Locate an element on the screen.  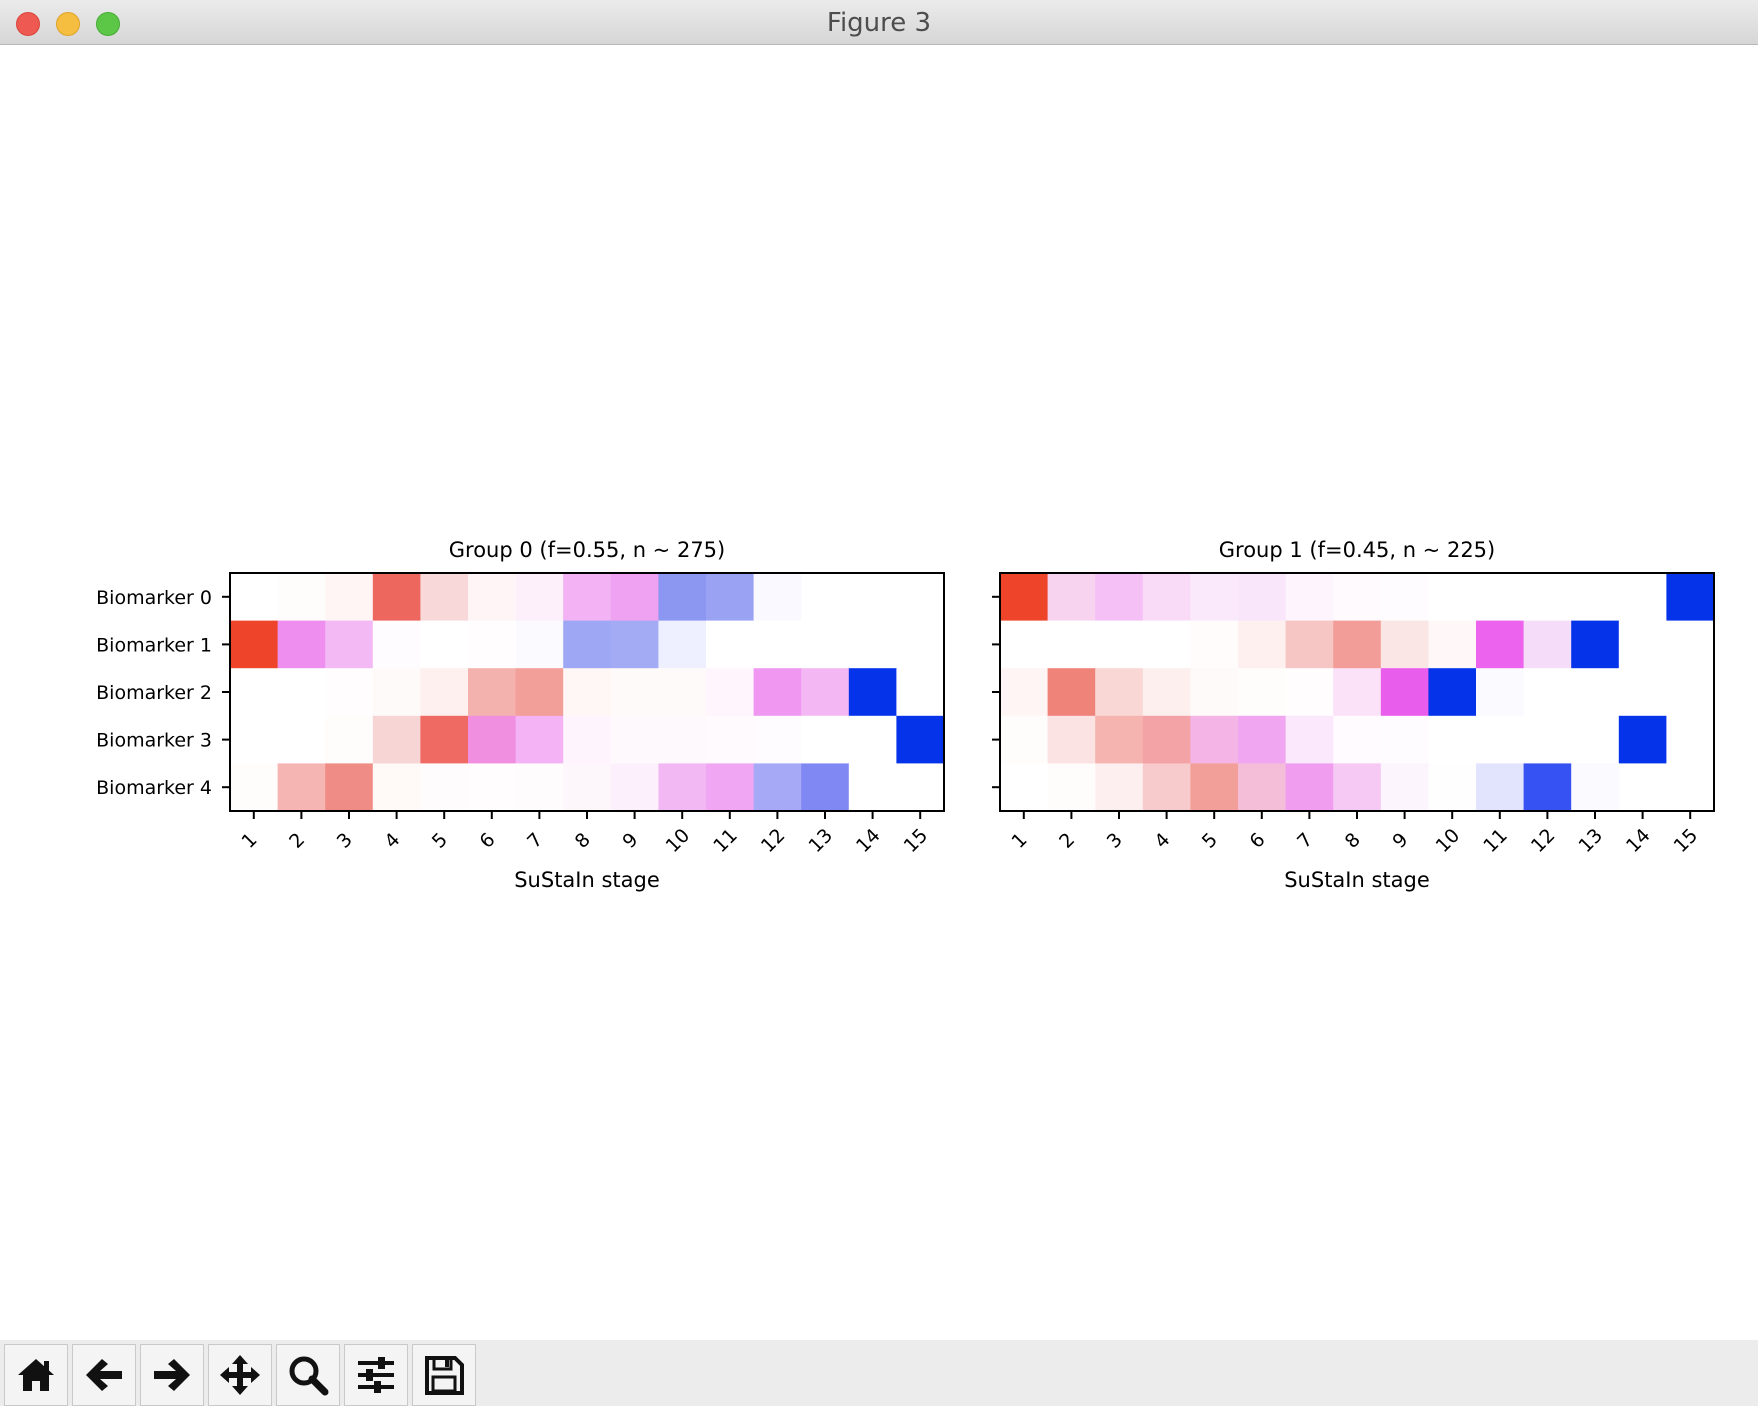
zoom-button is located at coordinates (308, 1375).